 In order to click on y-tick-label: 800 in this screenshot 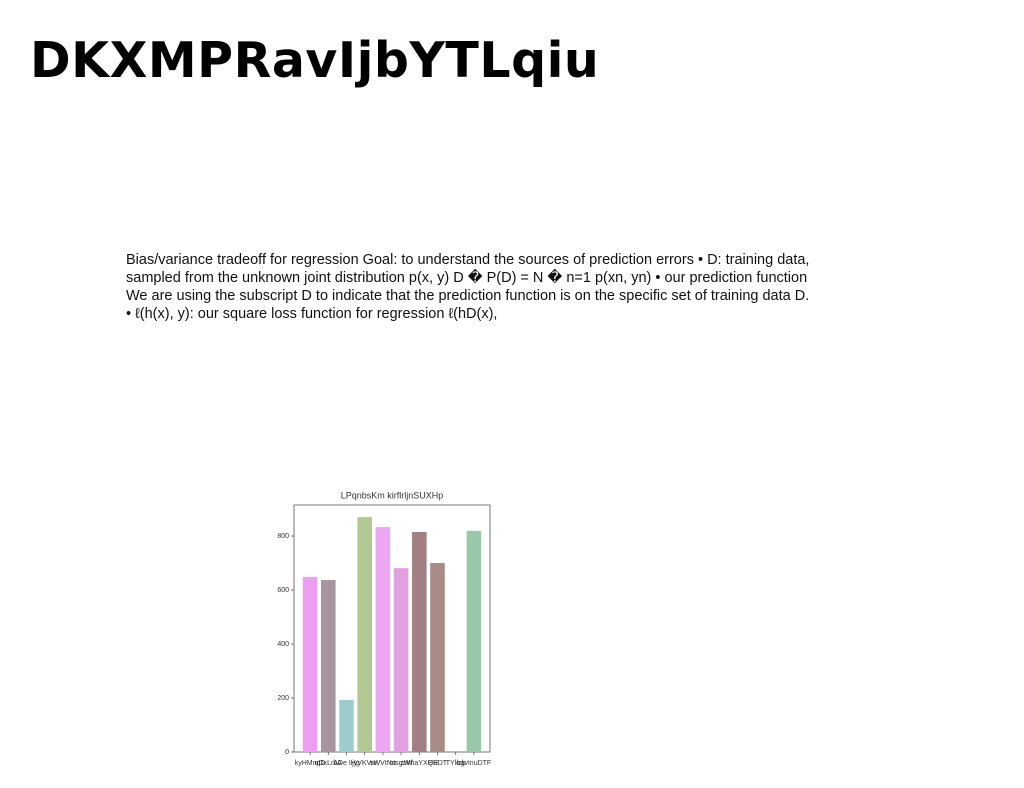, I will do `click(283, 536)`.